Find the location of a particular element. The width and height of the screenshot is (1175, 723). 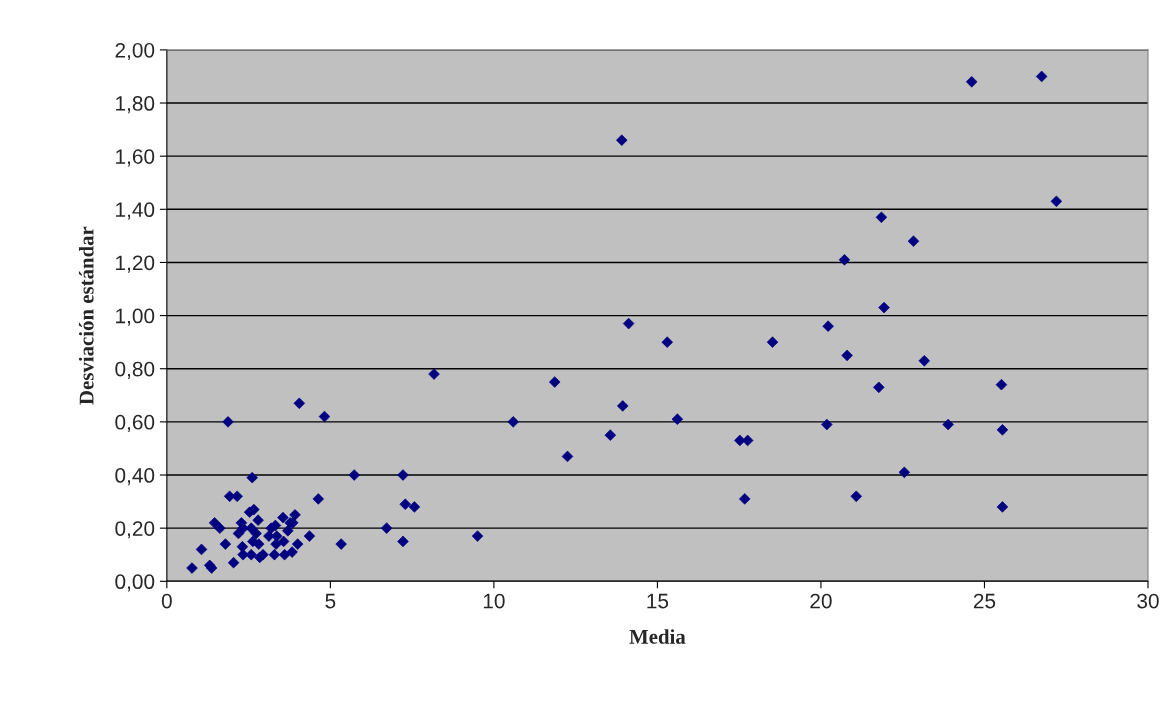

x-tick-label: 20 is located at coordinates (821, 601).